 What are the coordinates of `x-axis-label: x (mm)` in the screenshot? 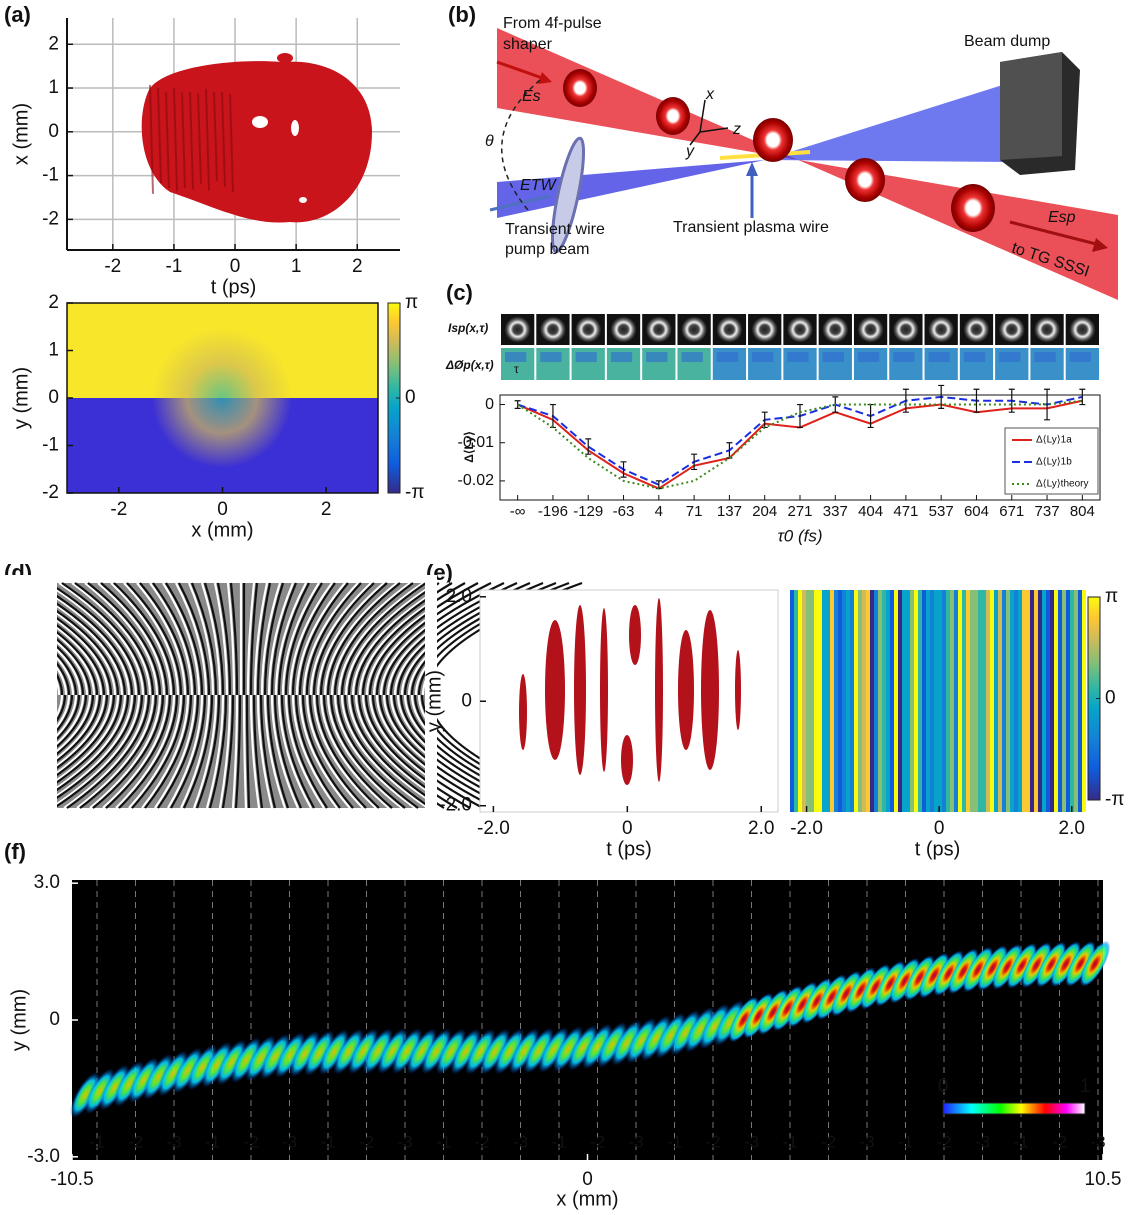 It's located at (222, 530).